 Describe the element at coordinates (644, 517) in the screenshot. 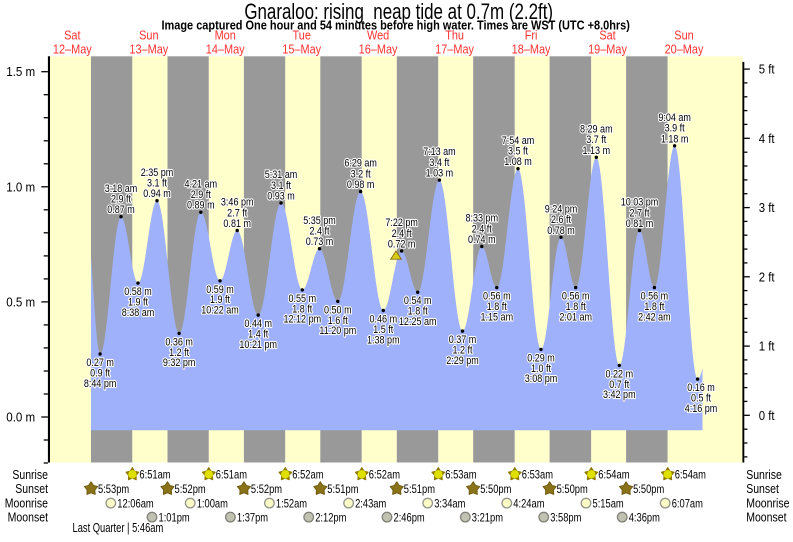

I see `svg-text: 4:36pm` at that location.